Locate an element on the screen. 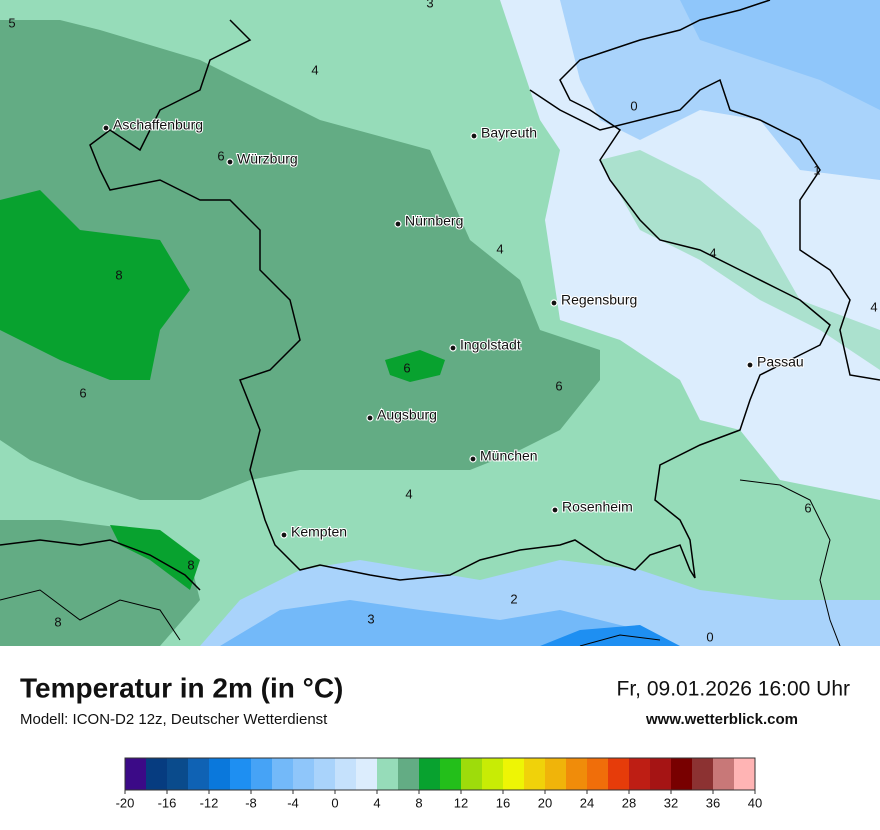 The height and width of the screenshot is (830, 880). city-label: Regensburg is located at coordinates (599, 300).